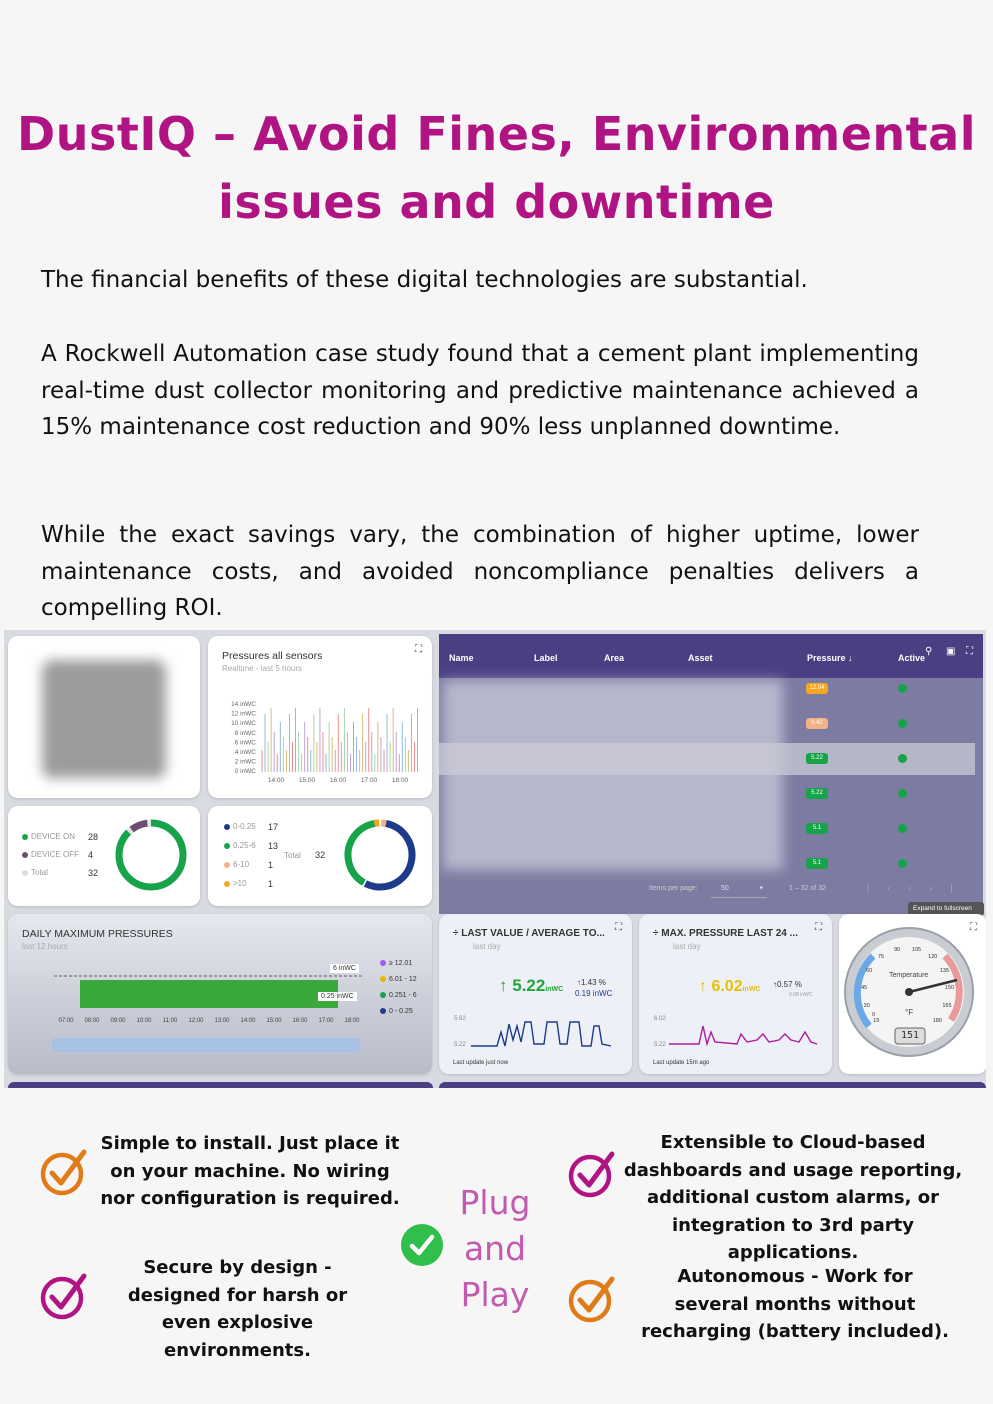  I want to click on last-value-avg: 0.19 inWC, so click(594, 993).